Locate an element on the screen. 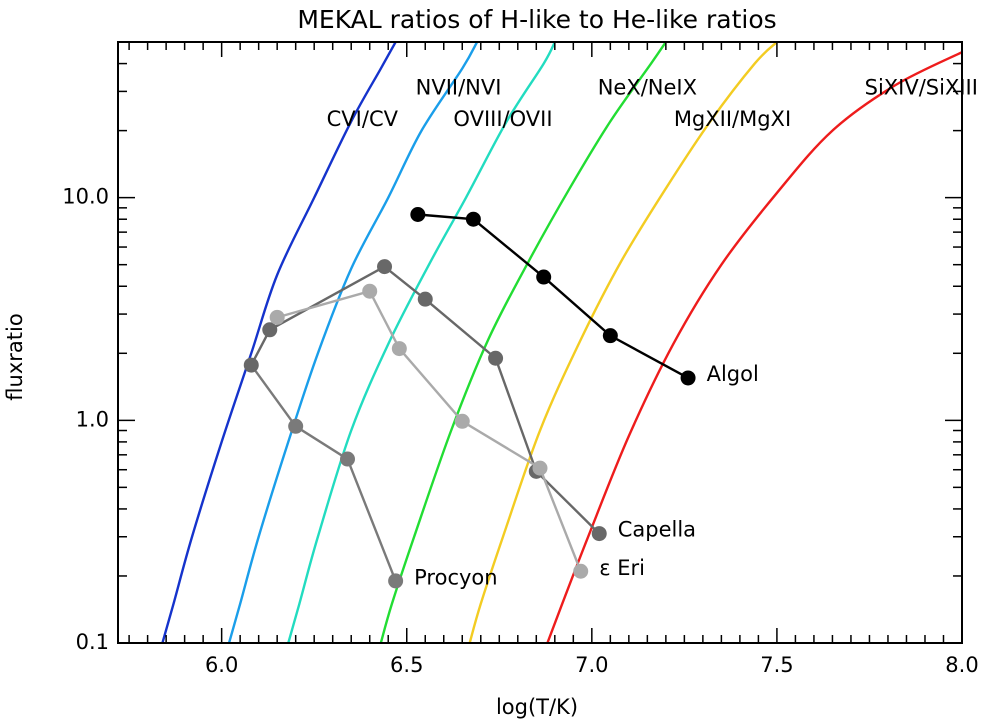 This screenshot has height=723, width=988. series-connector is located at coordinates (273, 396).